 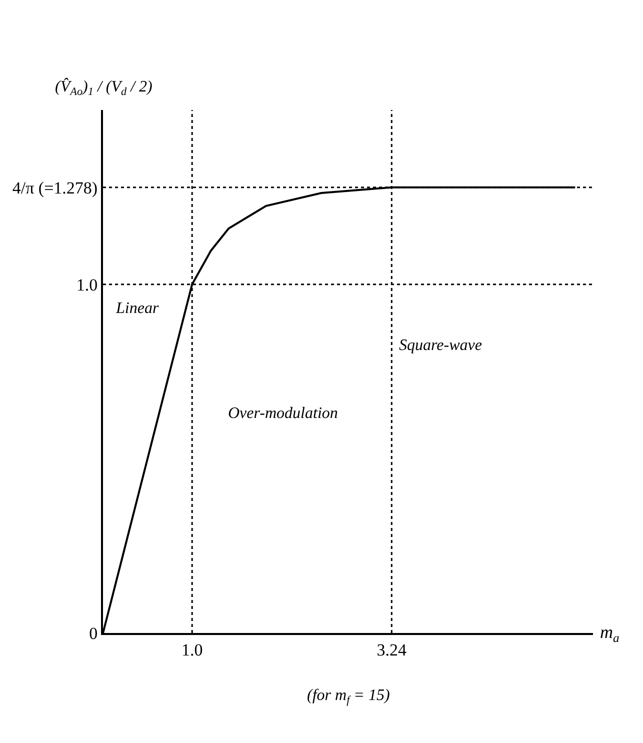 What do you see at coordinates (440, 345) in the screenshot?
I see `annotation: Square-wave` at bounding box center [440, 345].